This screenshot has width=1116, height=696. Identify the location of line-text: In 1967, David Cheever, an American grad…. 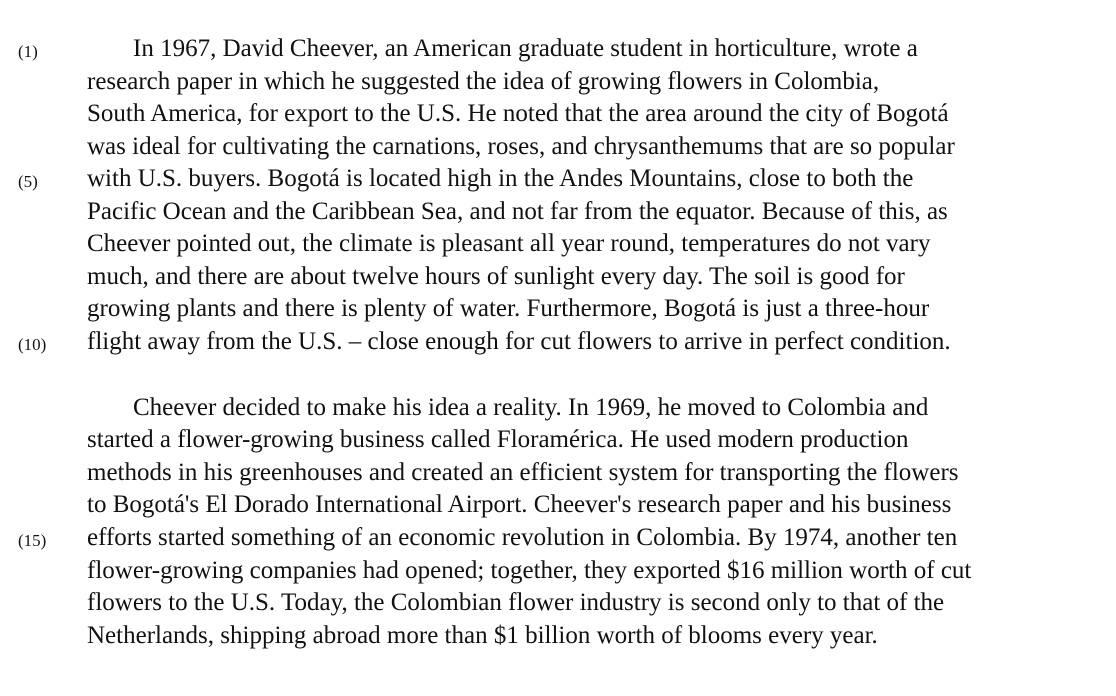
(525, 48).